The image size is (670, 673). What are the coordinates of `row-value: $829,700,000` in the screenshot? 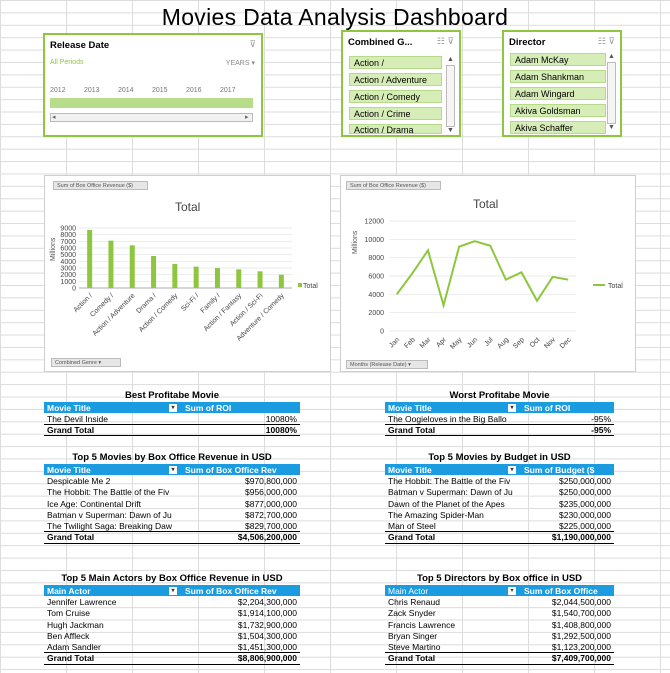 It's located at (271, 525).